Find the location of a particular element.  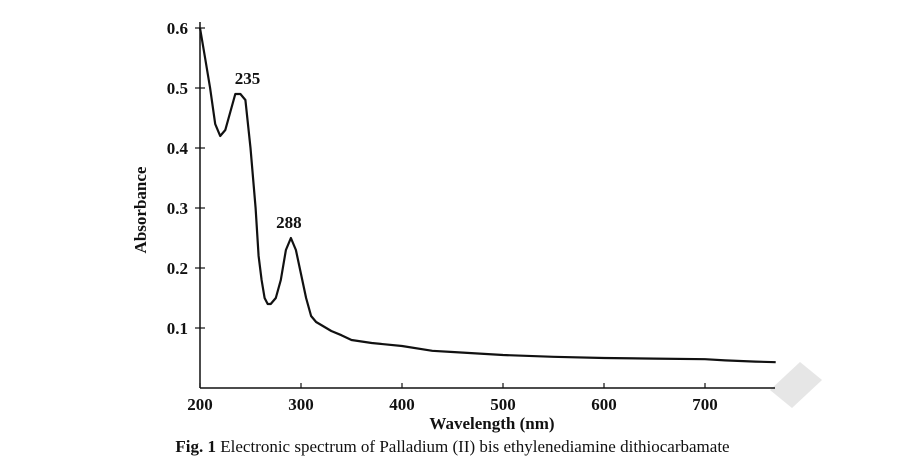

y-tick-label: 0.2 is located at coordinates (177, 268).